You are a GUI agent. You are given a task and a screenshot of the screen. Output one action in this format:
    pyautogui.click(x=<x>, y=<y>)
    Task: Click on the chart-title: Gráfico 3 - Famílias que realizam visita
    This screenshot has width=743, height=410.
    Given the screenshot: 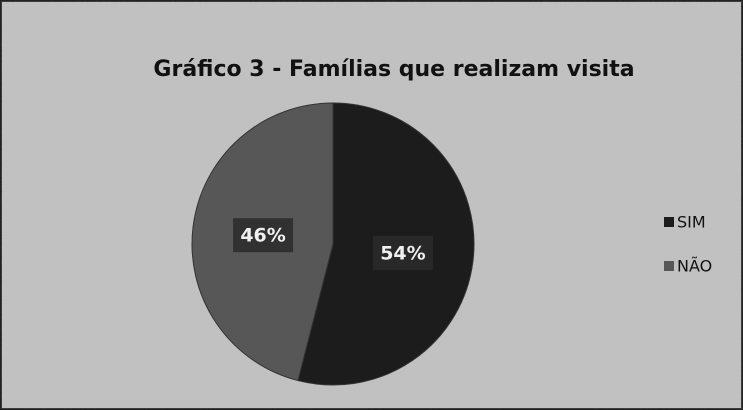 What is the action you would take?
    pyautogui.click(x=393, y=69)
    